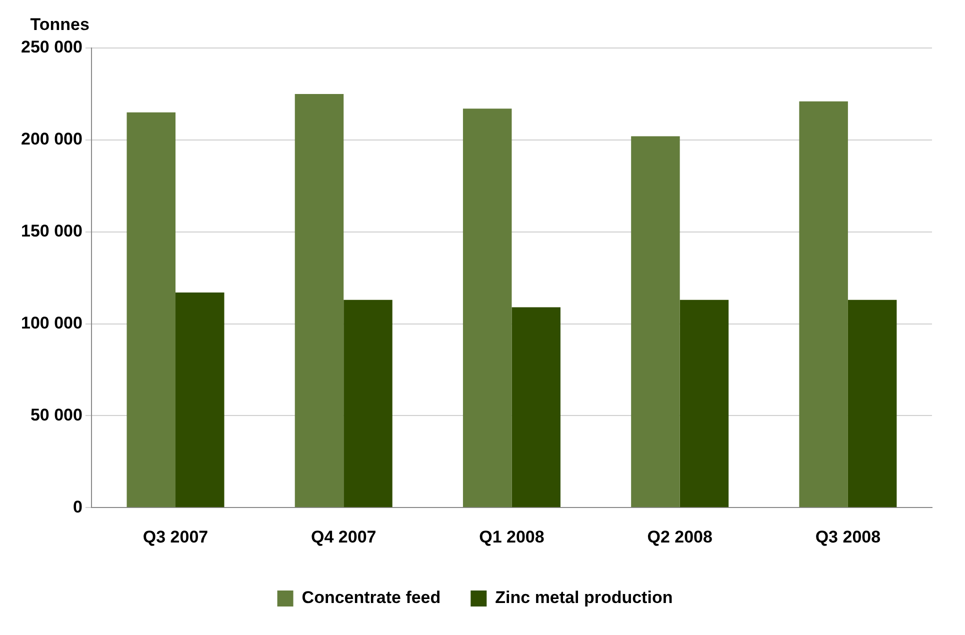 This screenshot has height=635, width=965. I want to click on x-tick-label: Q3 2008, so click(848, 536).